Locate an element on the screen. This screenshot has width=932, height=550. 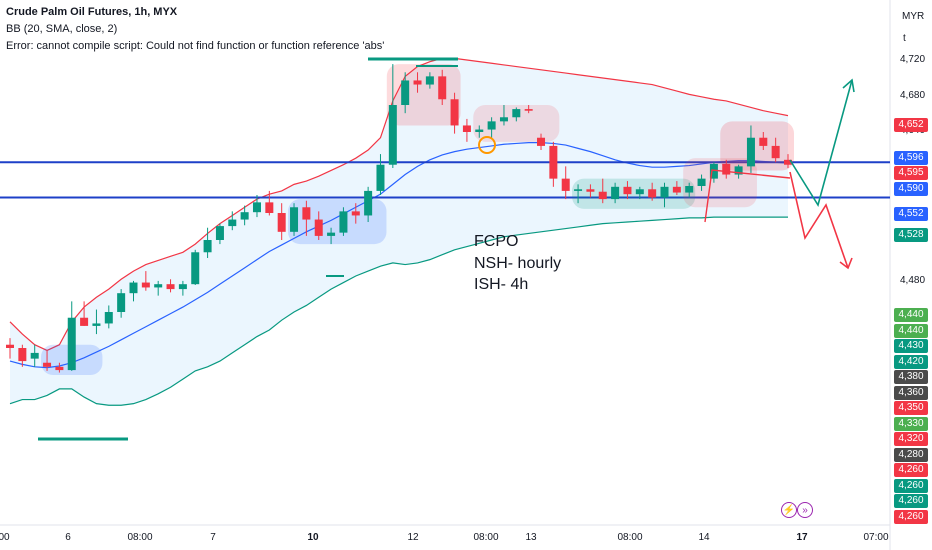
annotation-line-2: NSH- hourly is located at coordinates (518, 263).